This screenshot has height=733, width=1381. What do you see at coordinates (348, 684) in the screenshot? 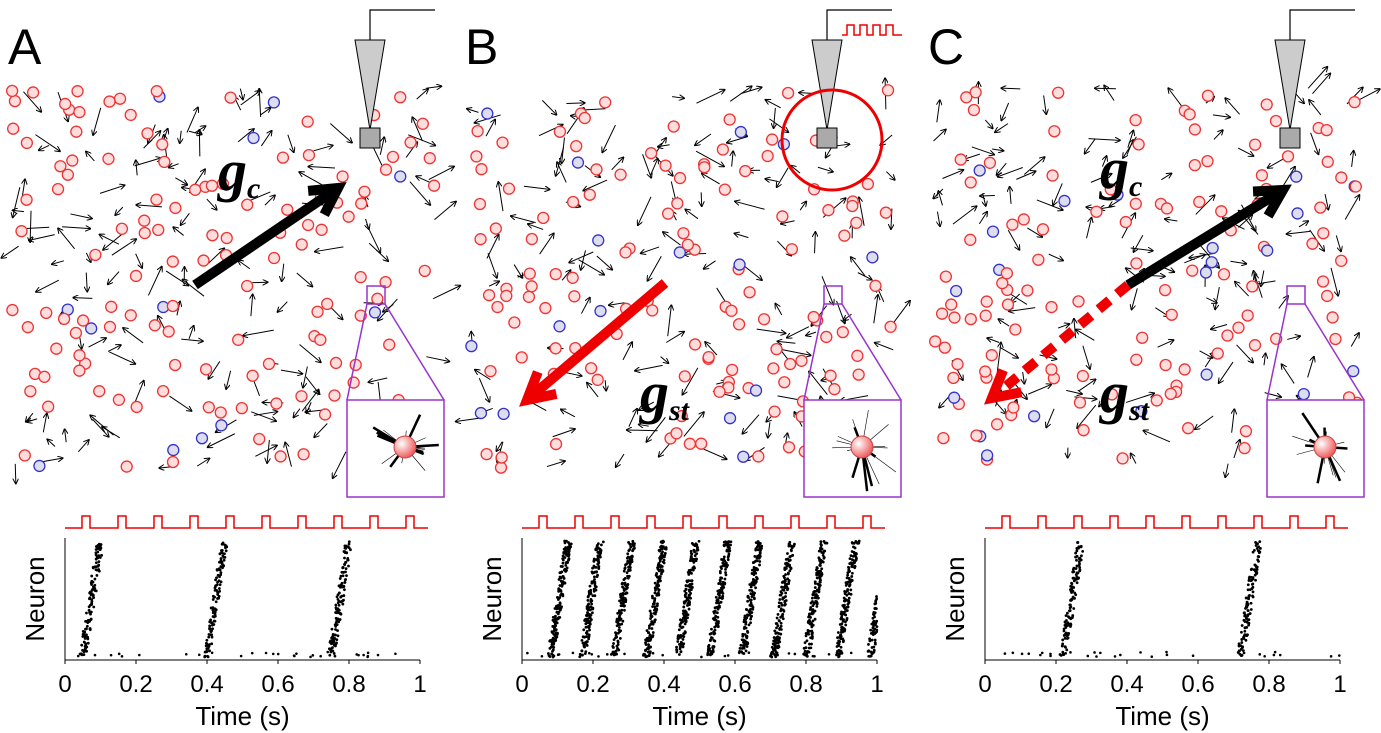
I see `x-tick-label: 0.8` at bounding box center [348, 684].